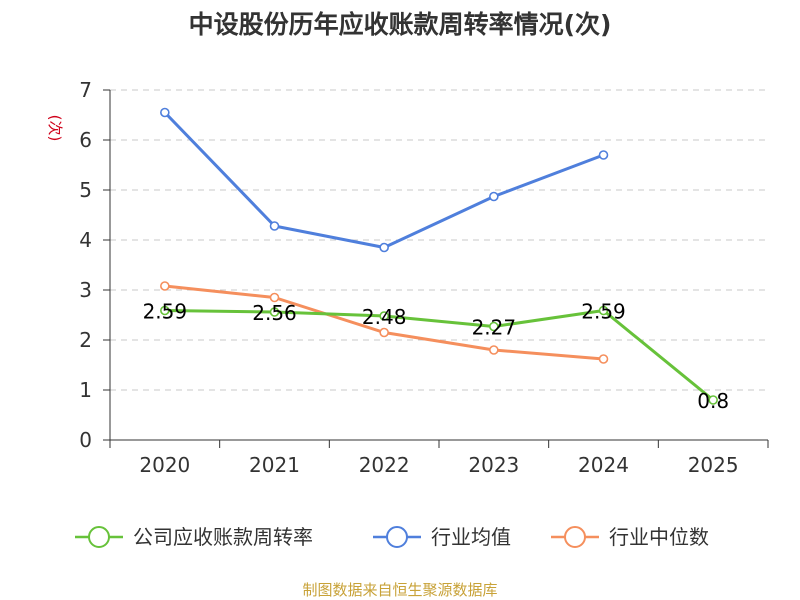  I want to click on legend: 公司应收账款周转率 行业均值 行业中位数, so click(392, 537).